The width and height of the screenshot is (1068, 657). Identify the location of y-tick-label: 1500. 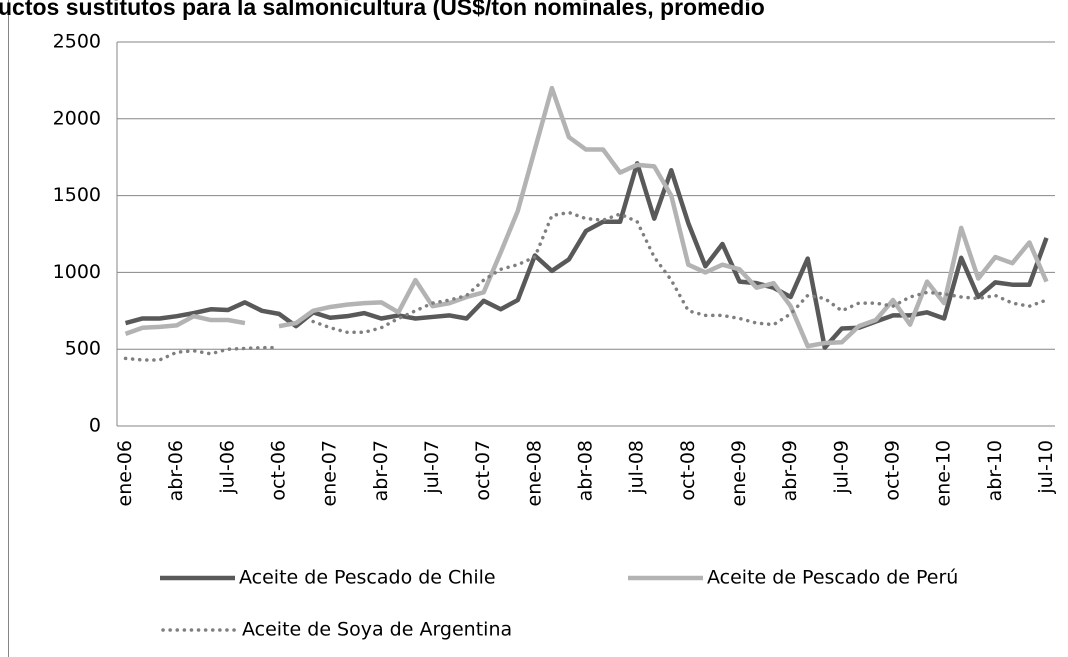
(77, 195).